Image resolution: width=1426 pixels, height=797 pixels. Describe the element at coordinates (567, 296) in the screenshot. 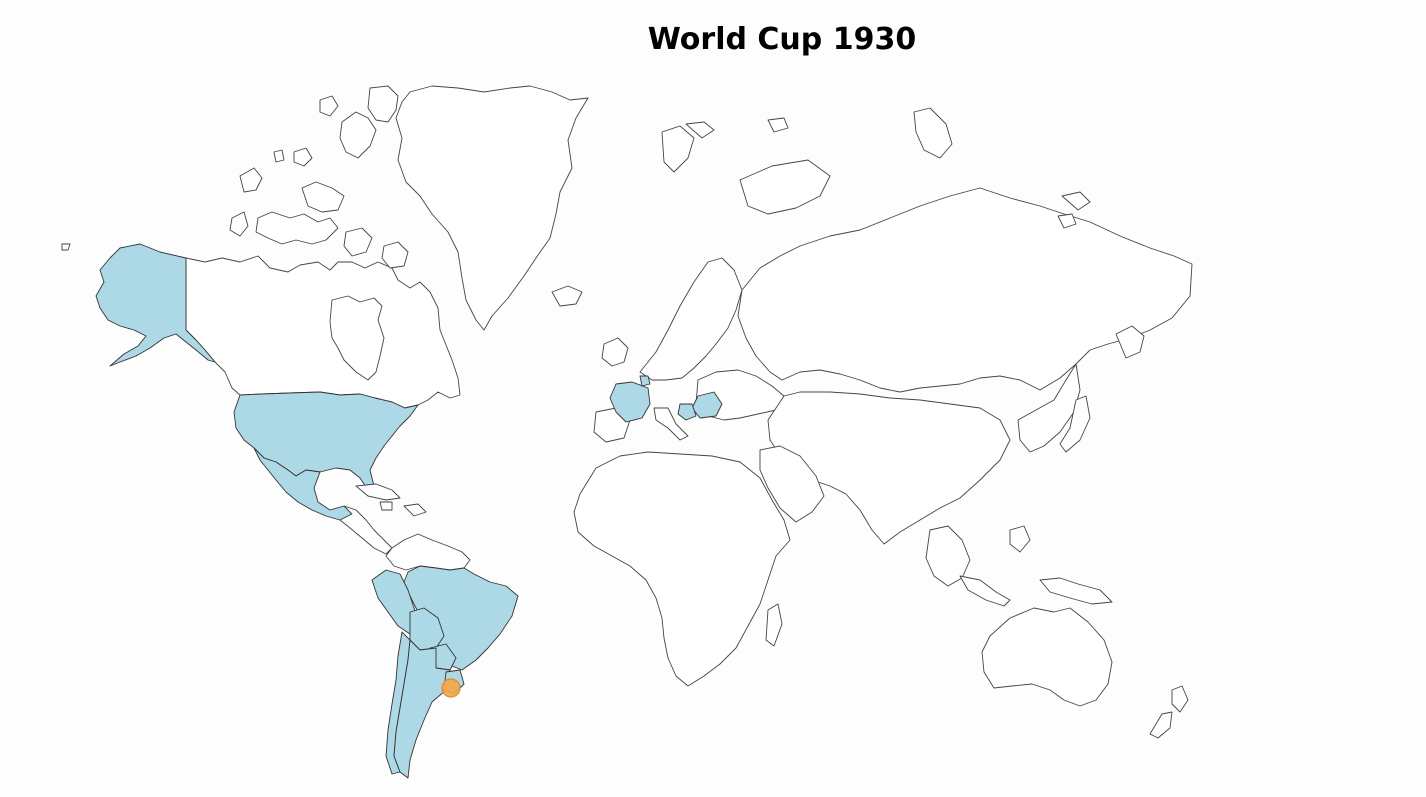

I see `country-iceland` at that location.